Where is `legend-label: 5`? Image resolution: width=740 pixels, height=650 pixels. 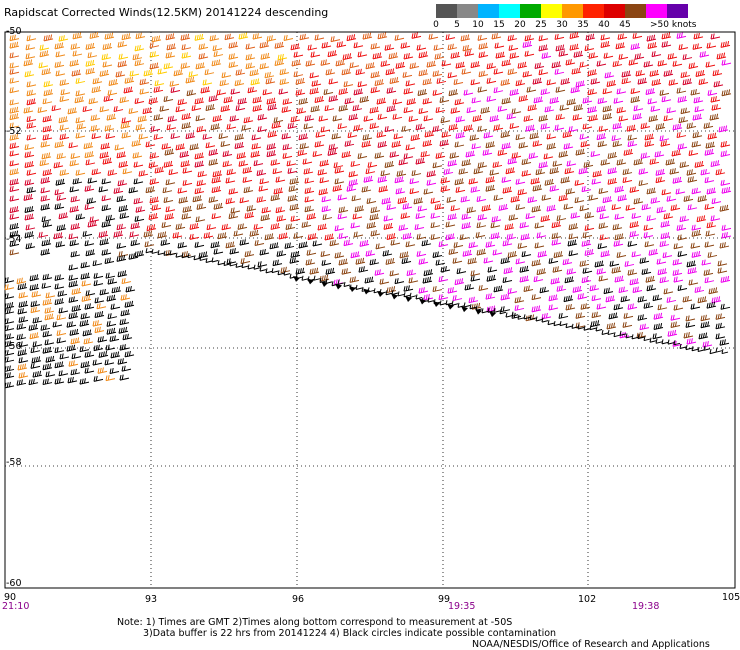 legend-label: 5 is located at coordinates (457, 25).